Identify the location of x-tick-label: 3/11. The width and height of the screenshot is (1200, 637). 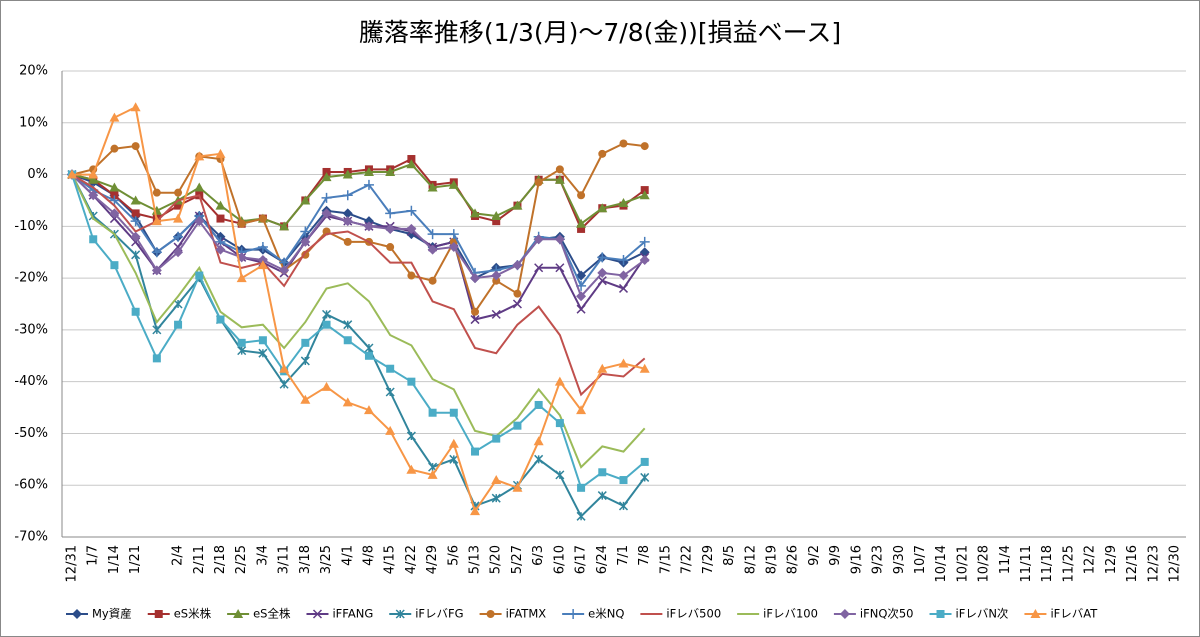
(284, 559).